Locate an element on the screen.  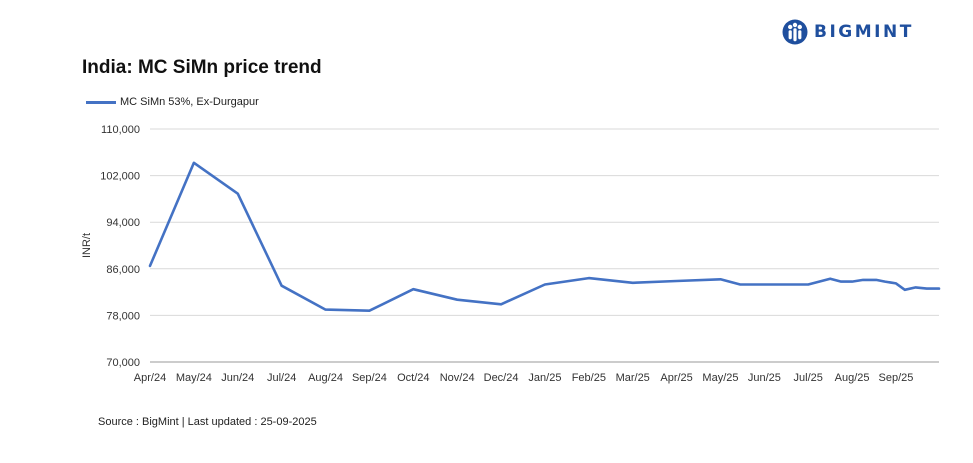
x-tick-label: Aug/25 is located at coordinates (852, 378).